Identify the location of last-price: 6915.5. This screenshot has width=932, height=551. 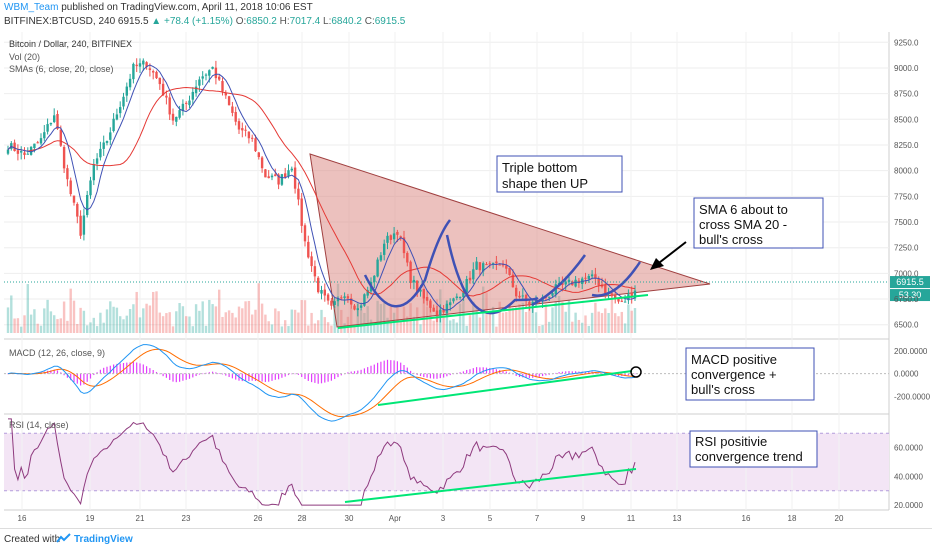
(133, 21).